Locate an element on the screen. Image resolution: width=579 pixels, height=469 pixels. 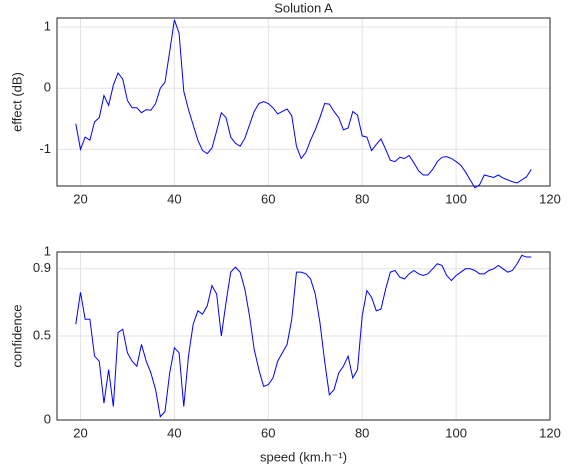
chart-title: Solution A is located at coordinates (303, 7).